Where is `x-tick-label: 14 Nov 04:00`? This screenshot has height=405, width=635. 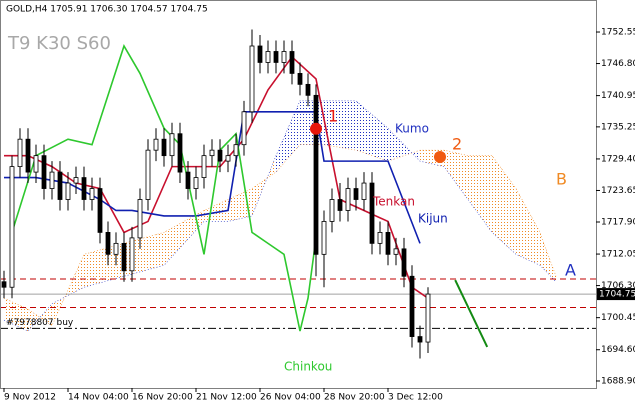 x-tick-label: 14 Nov 04:00 is located at coordinates (98, 398).